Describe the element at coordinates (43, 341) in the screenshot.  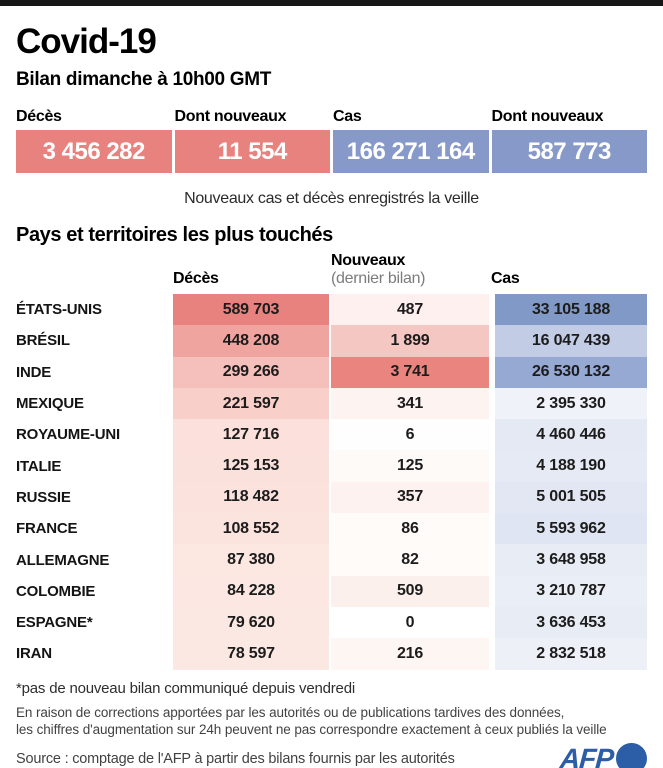
I see `country-label: BRÉSIL` at that location.